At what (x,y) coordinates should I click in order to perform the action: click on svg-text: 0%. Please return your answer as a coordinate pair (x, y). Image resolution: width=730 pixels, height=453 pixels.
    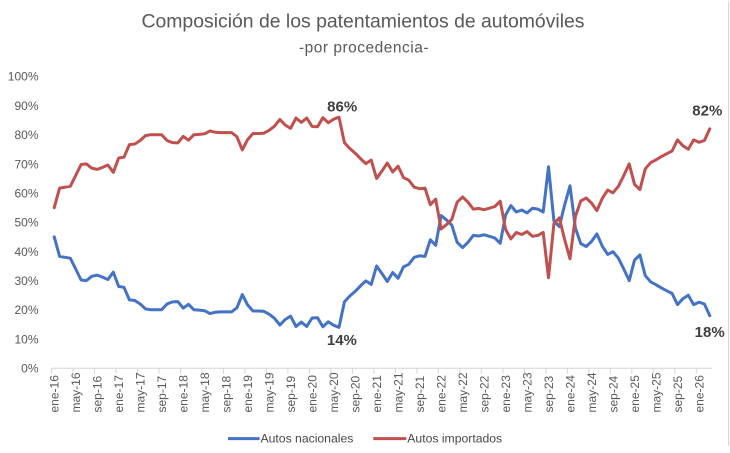
    Looking at the image, I should click on (30, 369).